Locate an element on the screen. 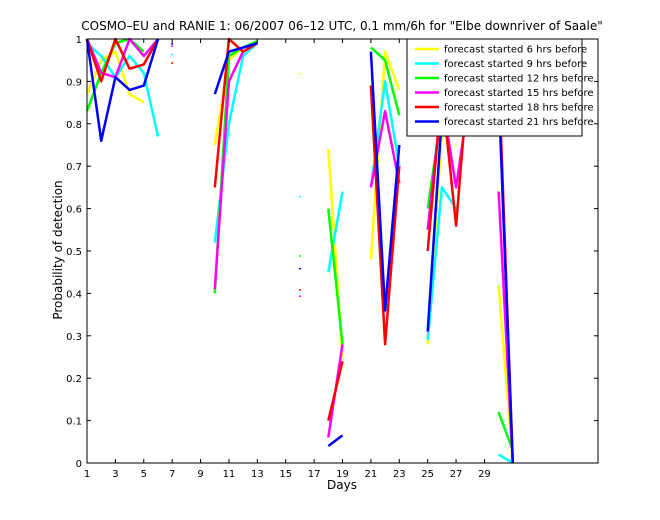 The width and height of the screenshot is (660, 520). x-tick-label: 11 is located at coordinates (229, 474).